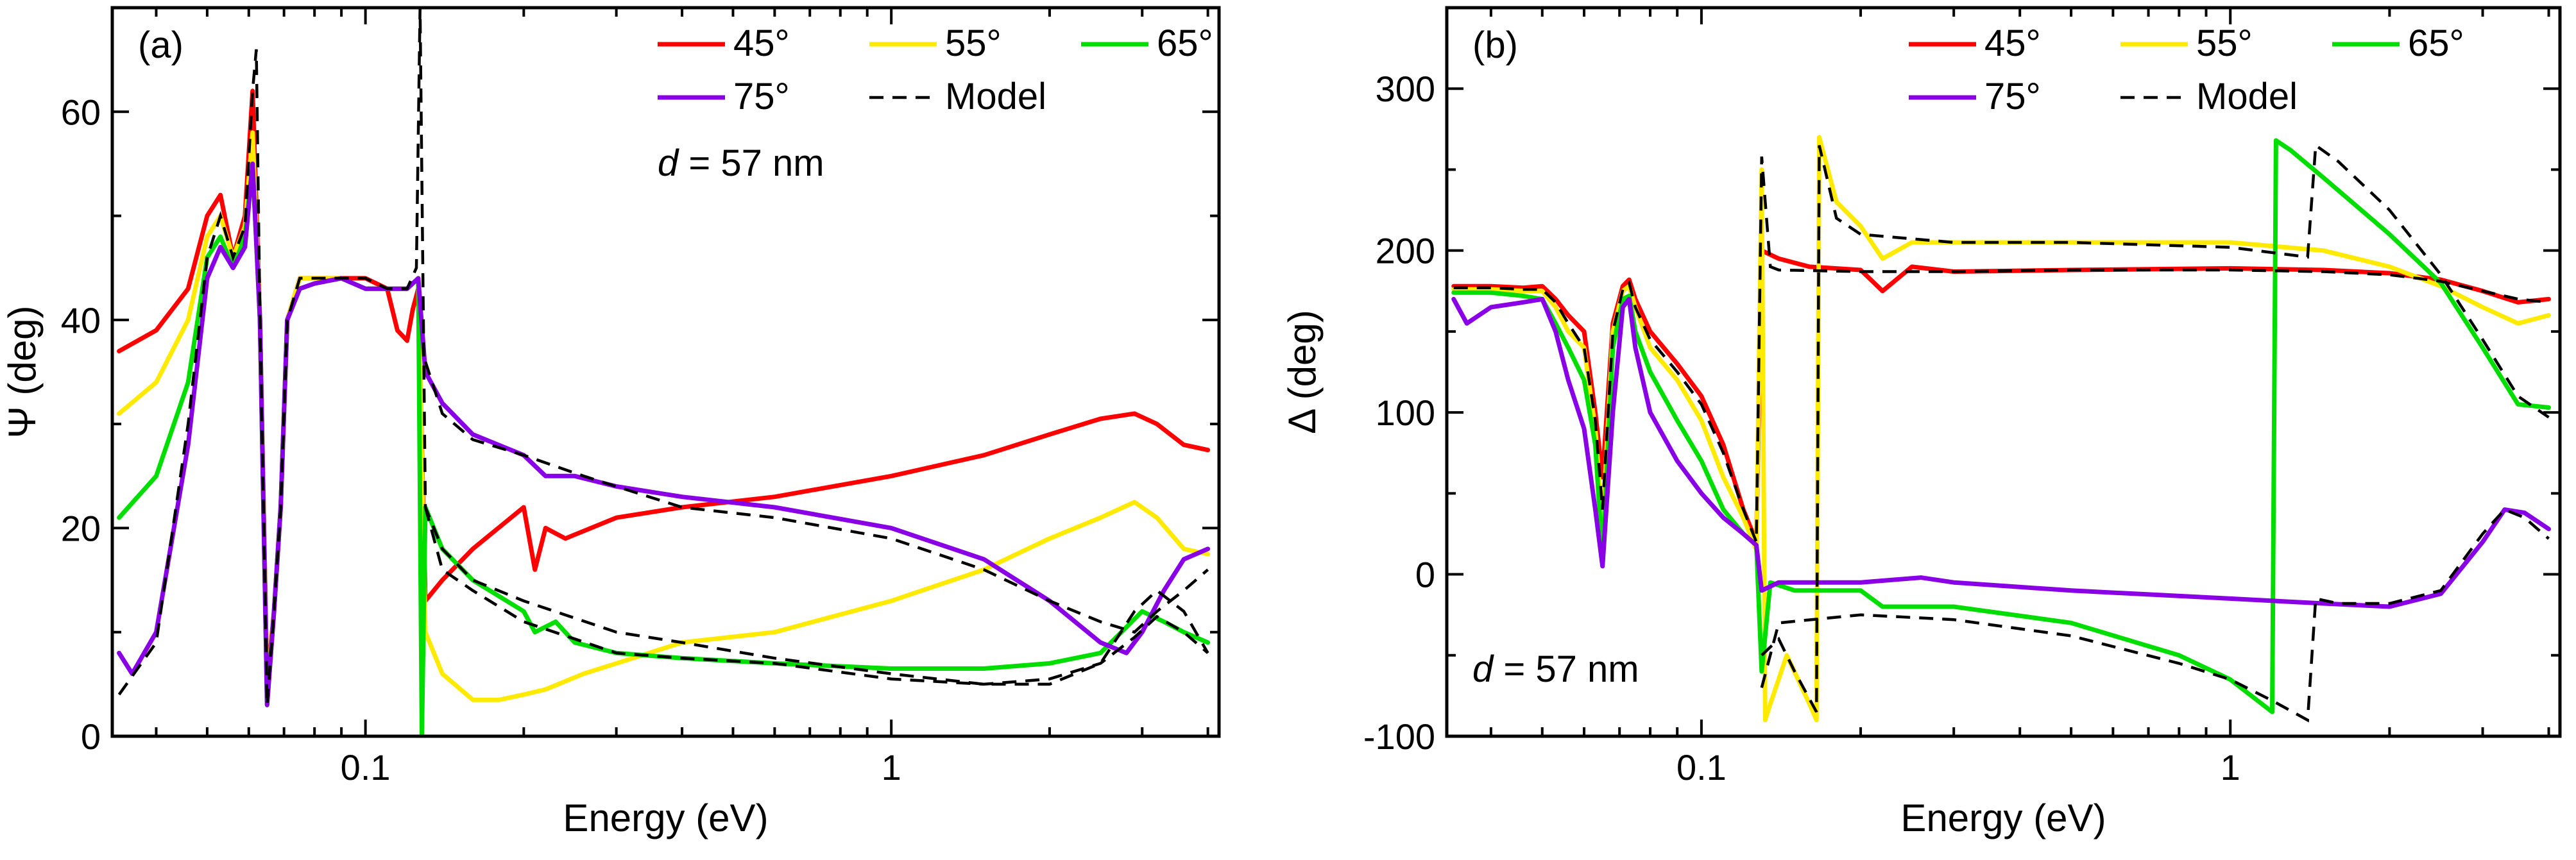 The height and width of the screenshot is (860, 2576). What do you see at coordinates (22, 372) in the screenshot?
I see `y-axis-label: Ψ (deg)` at bounding box center [22, 372].